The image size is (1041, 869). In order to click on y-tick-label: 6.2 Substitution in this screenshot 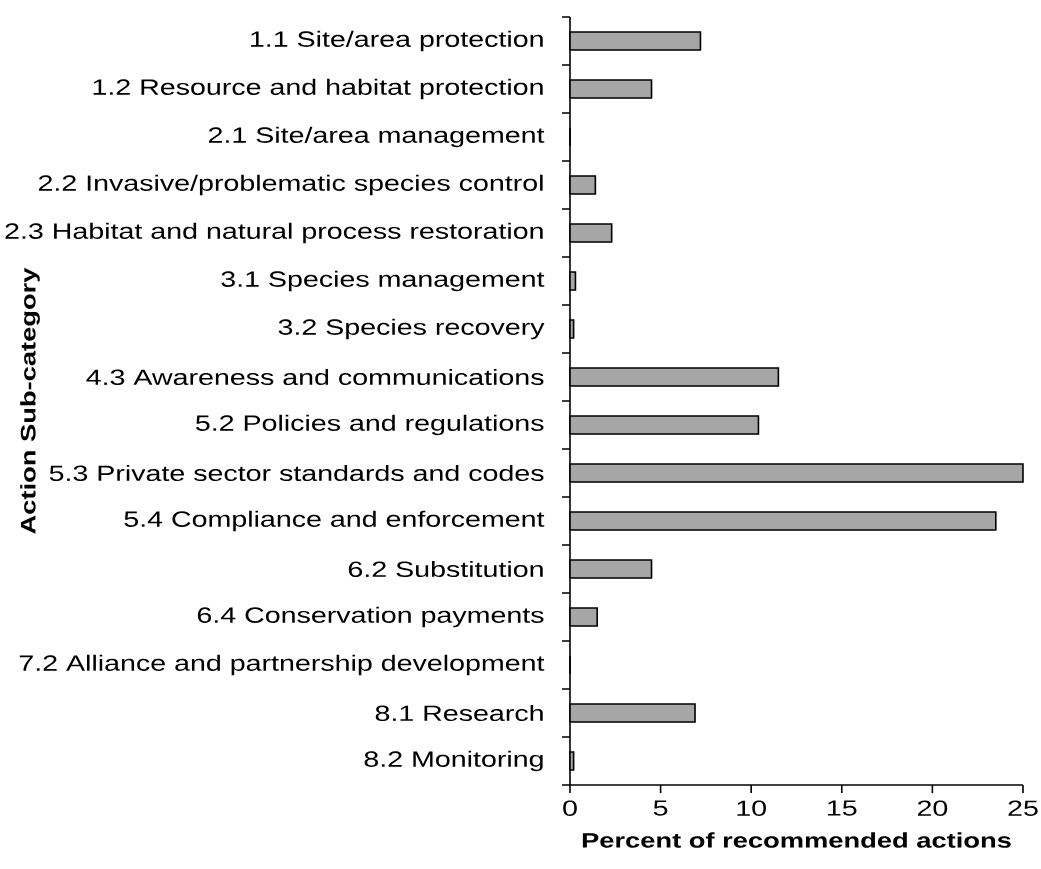, I will do `click(445, 569)`.